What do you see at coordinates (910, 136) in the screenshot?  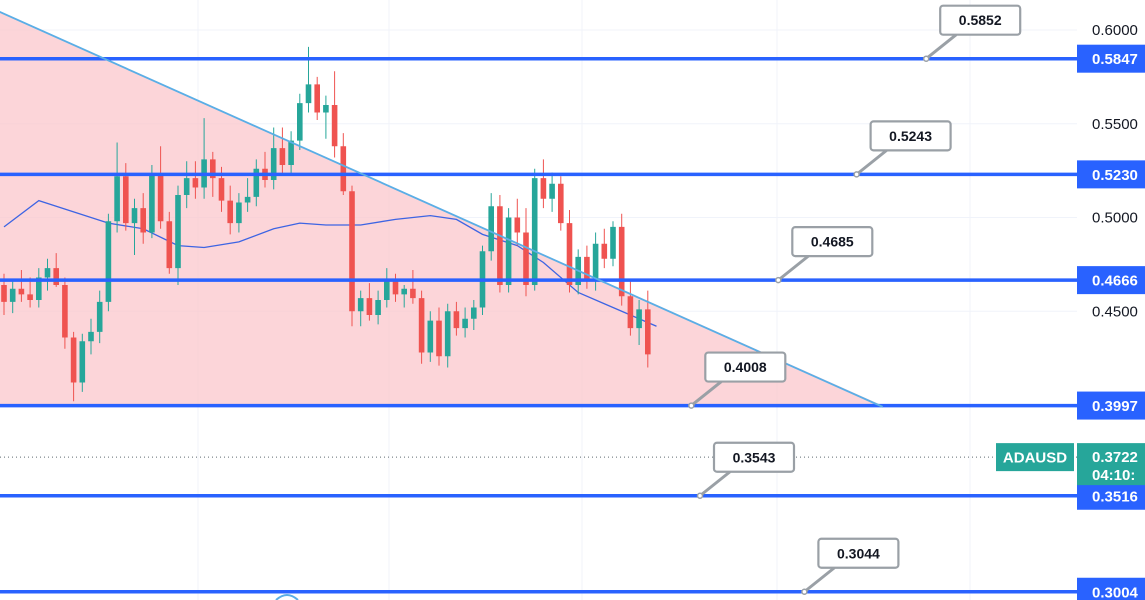 I see `callout-label: 0.5243` at bounding box center [910, 136].